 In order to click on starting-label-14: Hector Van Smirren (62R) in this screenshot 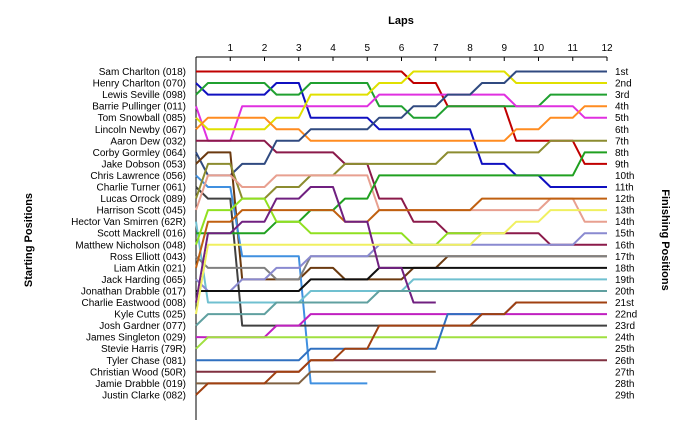, I will do `click(128, 222)`.